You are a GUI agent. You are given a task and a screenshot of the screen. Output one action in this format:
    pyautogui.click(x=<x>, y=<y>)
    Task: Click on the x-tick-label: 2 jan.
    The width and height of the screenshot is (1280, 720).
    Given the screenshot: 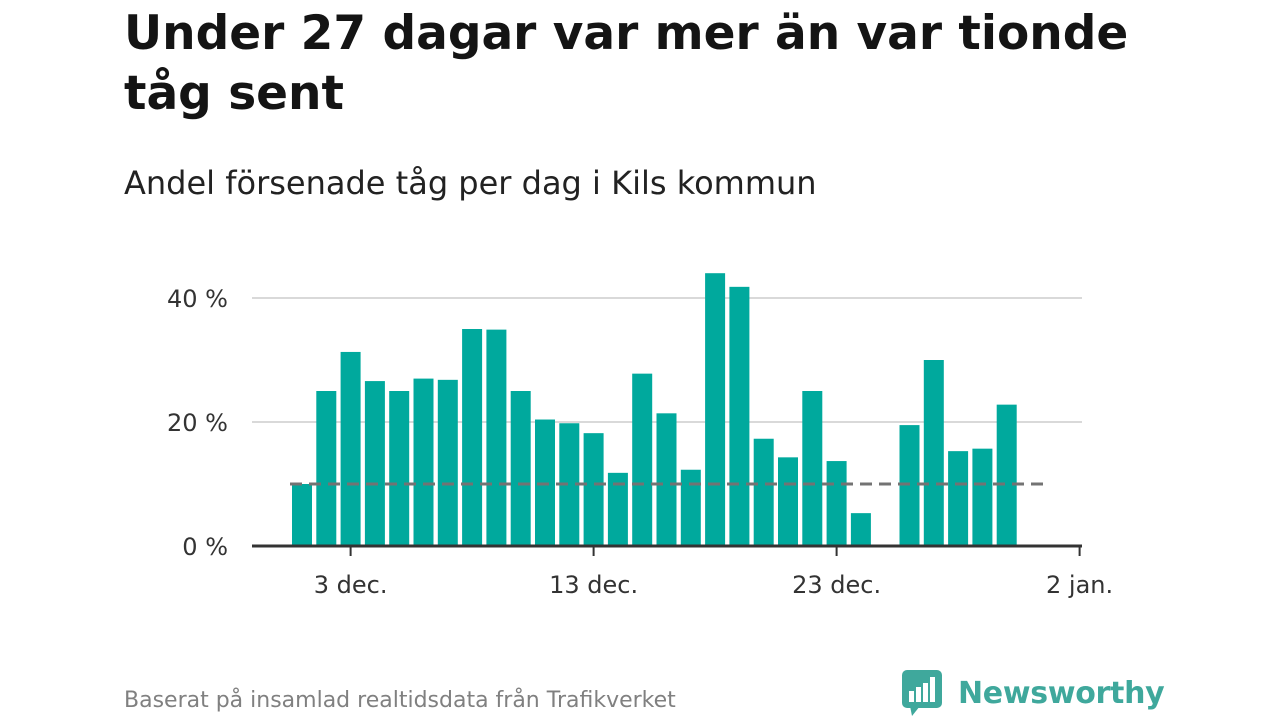 What is the action you would take?
    pyautogui.click(x=1079, y=585)
    